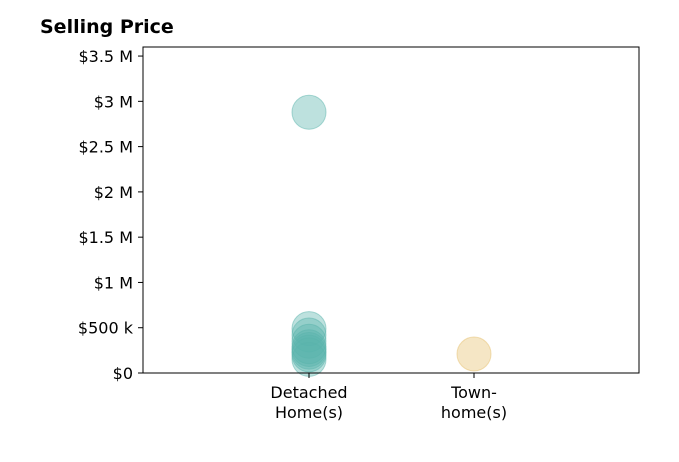 Image resolution: width=679 pixels, height=462 pixels. I want to click on chart-title: Selling Price, so click(107, 27).